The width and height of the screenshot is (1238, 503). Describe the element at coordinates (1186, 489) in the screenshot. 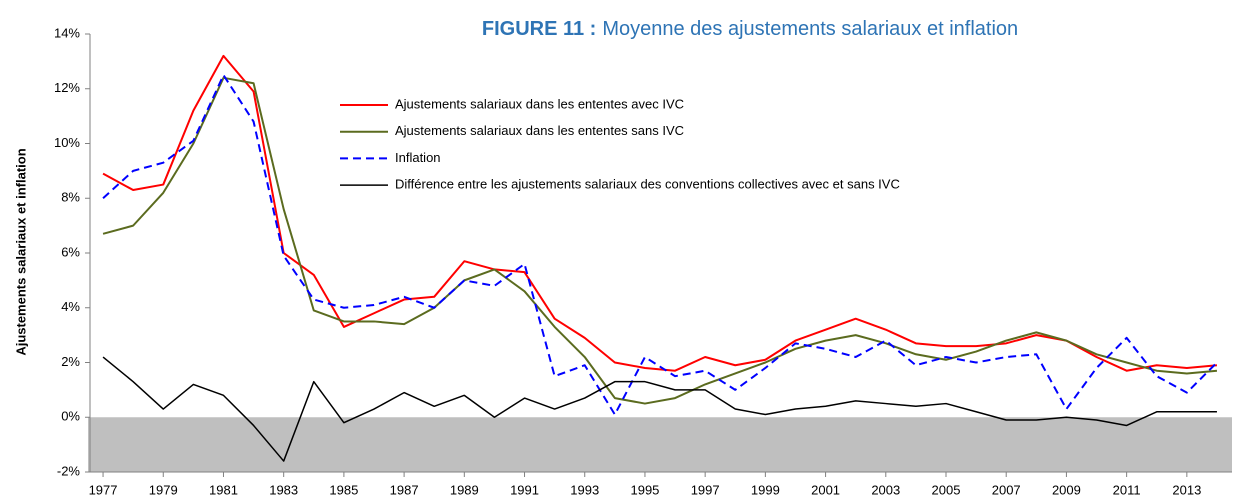

I see `x-tick-label: 2013` at that location.